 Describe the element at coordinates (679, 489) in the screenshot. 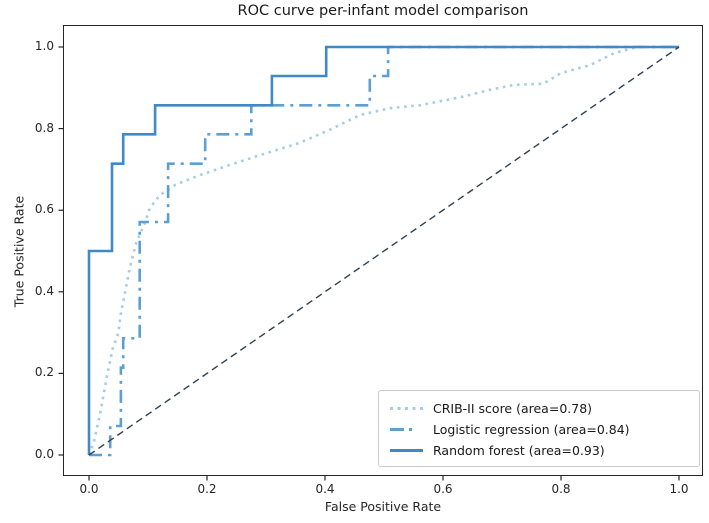

I see `x-tick-label: 1.0` at that location.